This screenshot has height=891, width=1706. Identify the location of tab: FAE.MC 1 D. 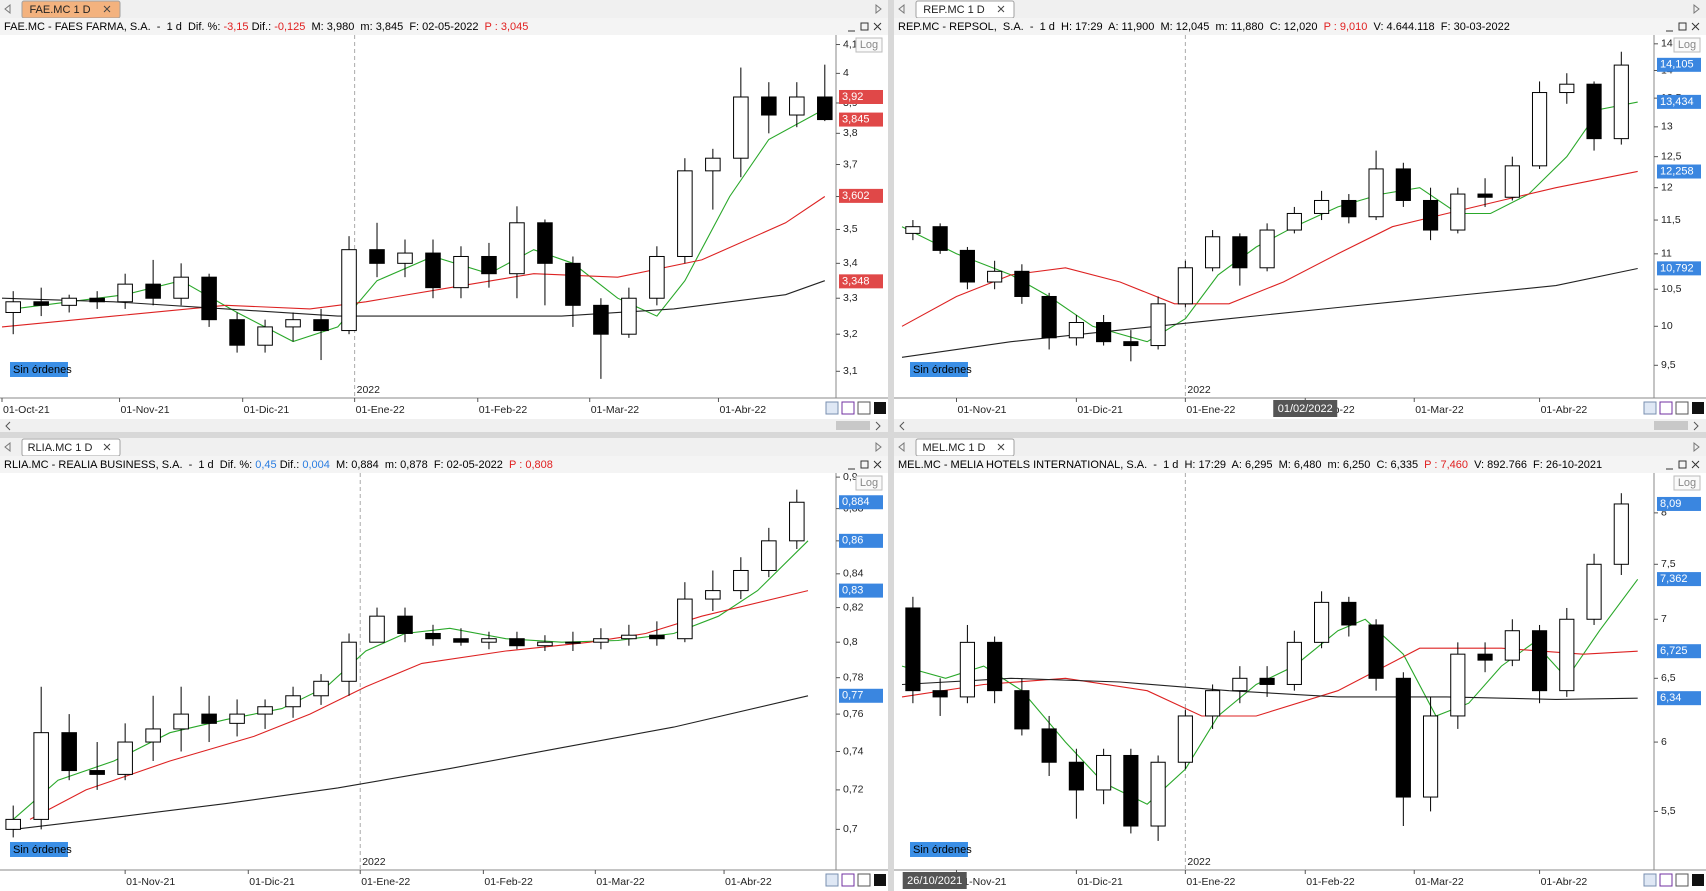
(71, 9).